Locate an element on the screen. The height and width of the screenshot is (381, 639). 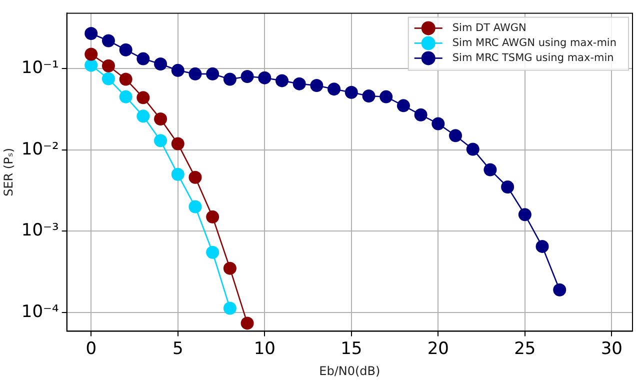
x-tick-label: 15 is located at coordinates (351, 348).